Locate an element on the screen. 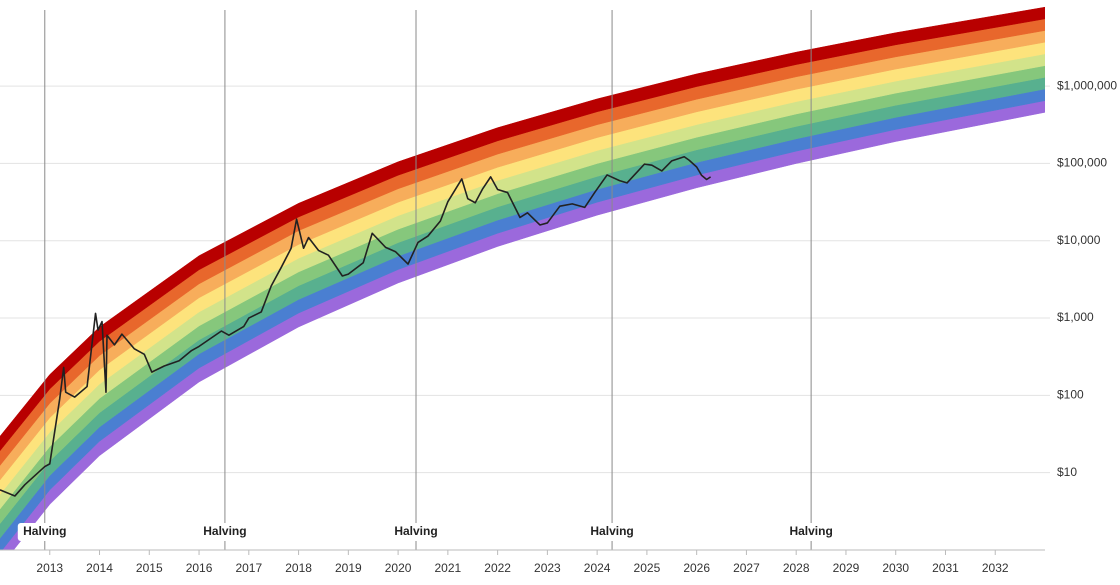 The width and height of the screenshot is (1120, 585). x-tick-label: 2026 is located at coordinates (696, 568).